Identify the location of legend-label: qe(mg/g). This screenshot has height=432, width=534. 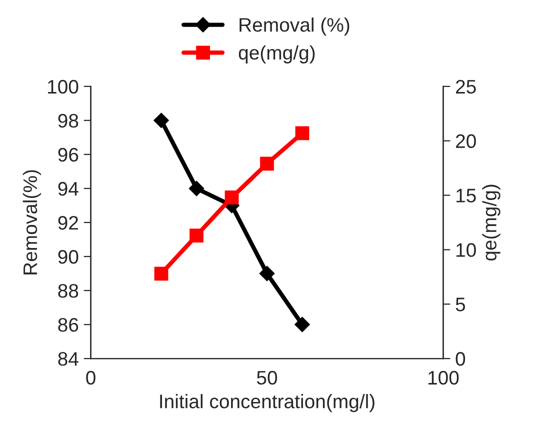
(276, 54).